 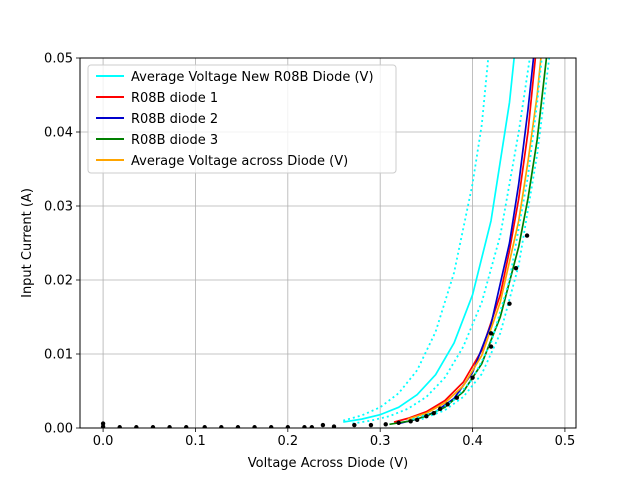 I want to click on y-axis-label: Input Current (A), so click(x=27, y=243).